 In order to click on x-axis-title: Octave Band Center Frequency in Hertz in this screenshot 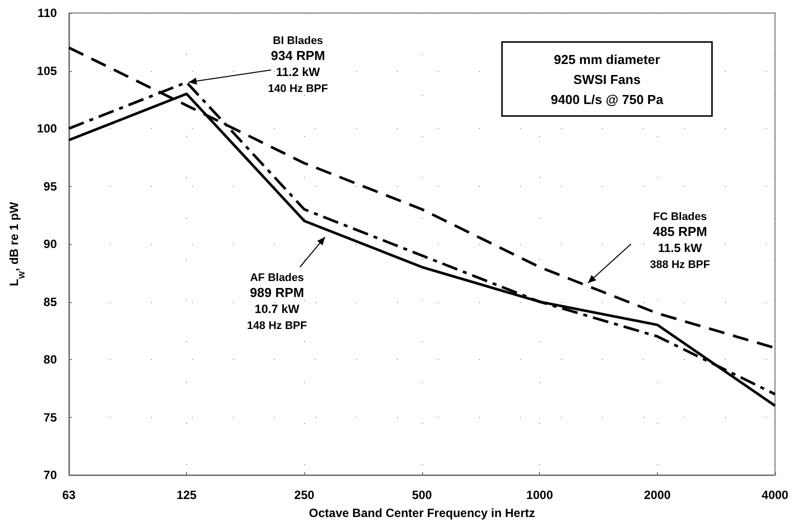, I will do `click(421, 513)`.